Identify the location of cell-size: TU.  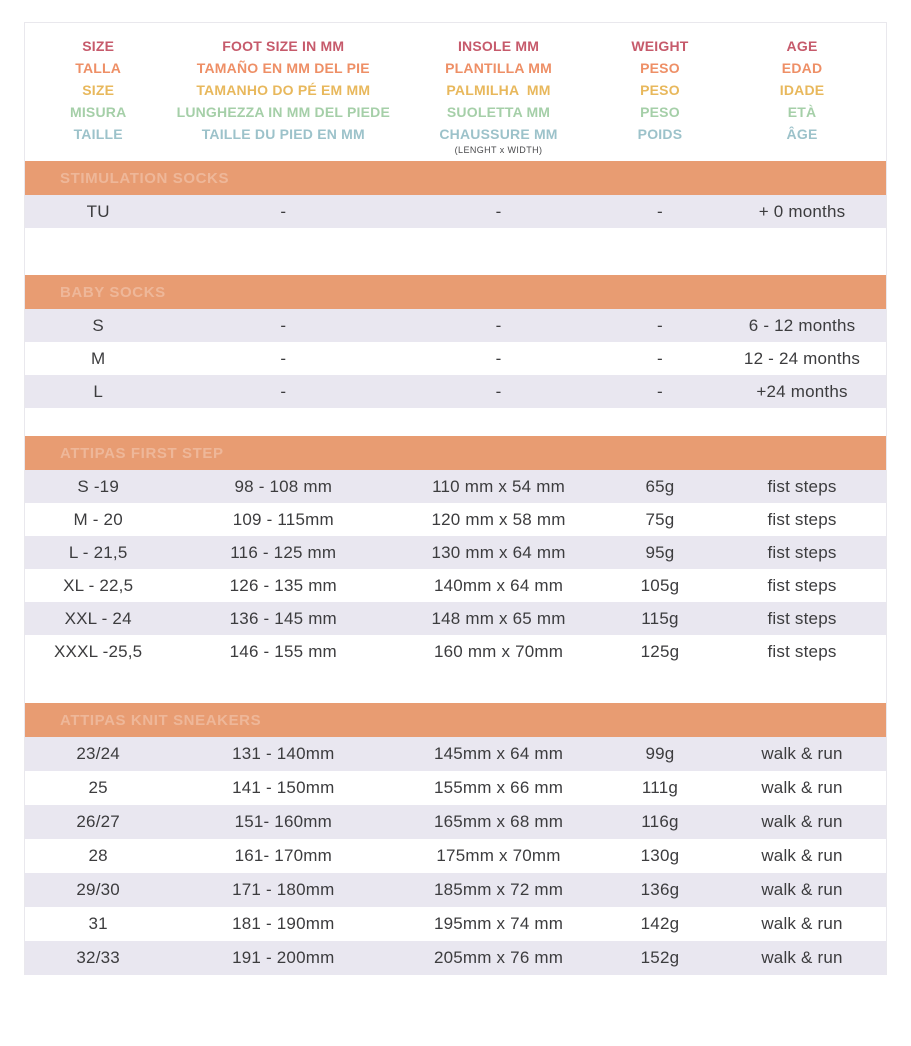
(98, 211).